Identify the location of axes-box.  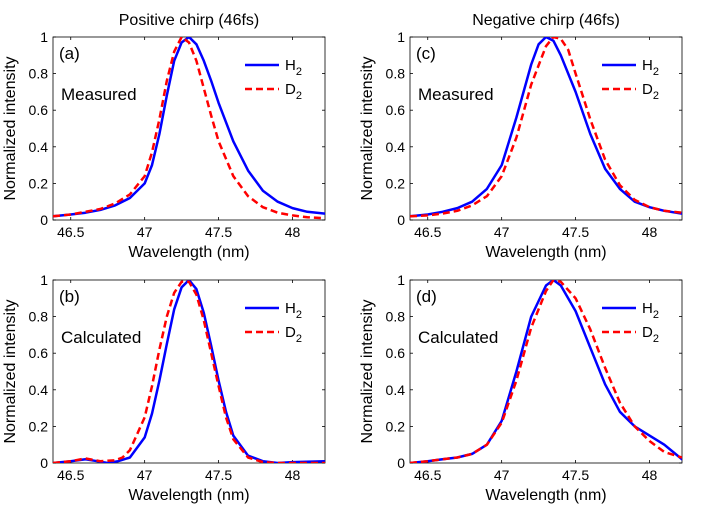
(546, 371).